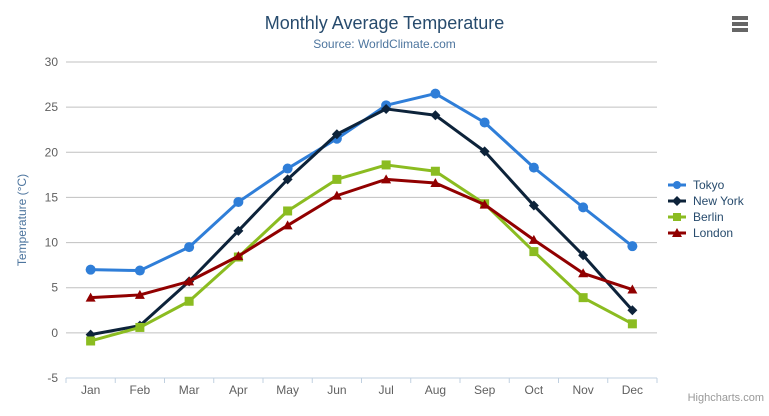 Image resolution: width=769 pixels, height=416 pixels. What do you see at coordinates (384, 44) in the screenshot?
I see `chart-subtitle: Source: WorldClimate.com` at bounding box center [384, 44].